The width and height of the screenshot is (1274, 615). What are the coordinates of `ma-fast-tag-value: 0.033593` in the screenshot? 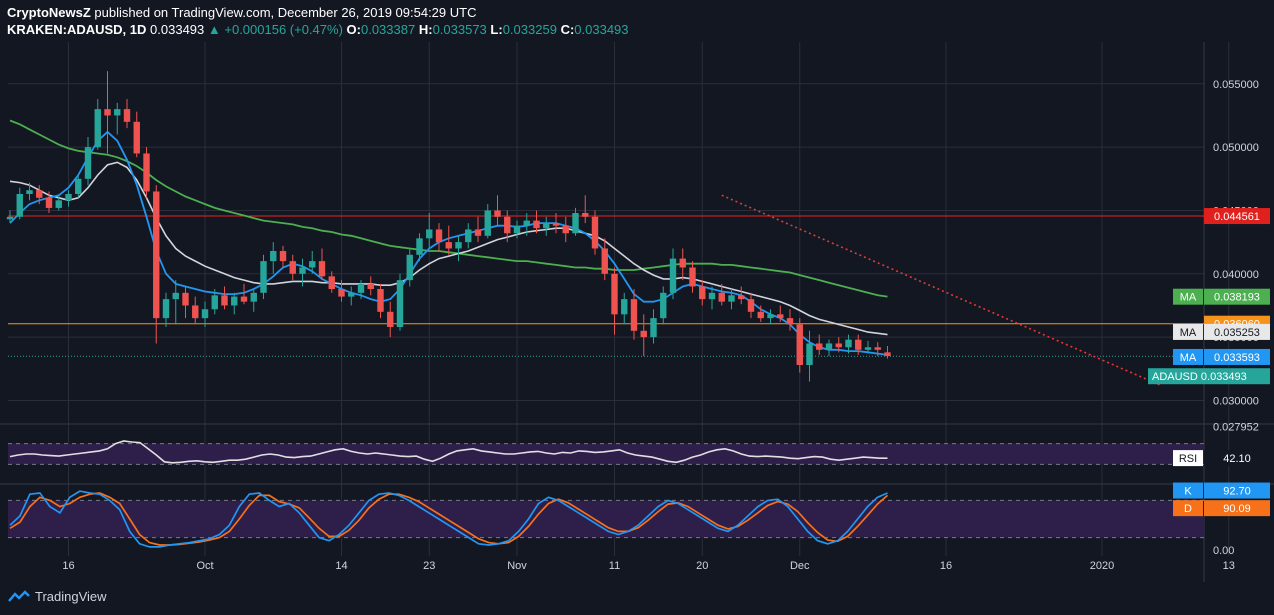 It's located at (1237, 358).